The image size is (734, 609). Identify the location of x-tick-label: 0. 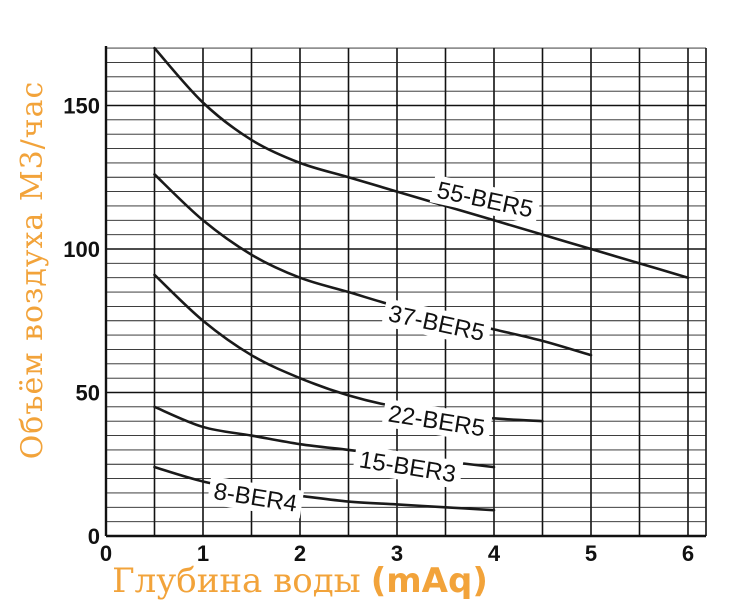
(106, 553).